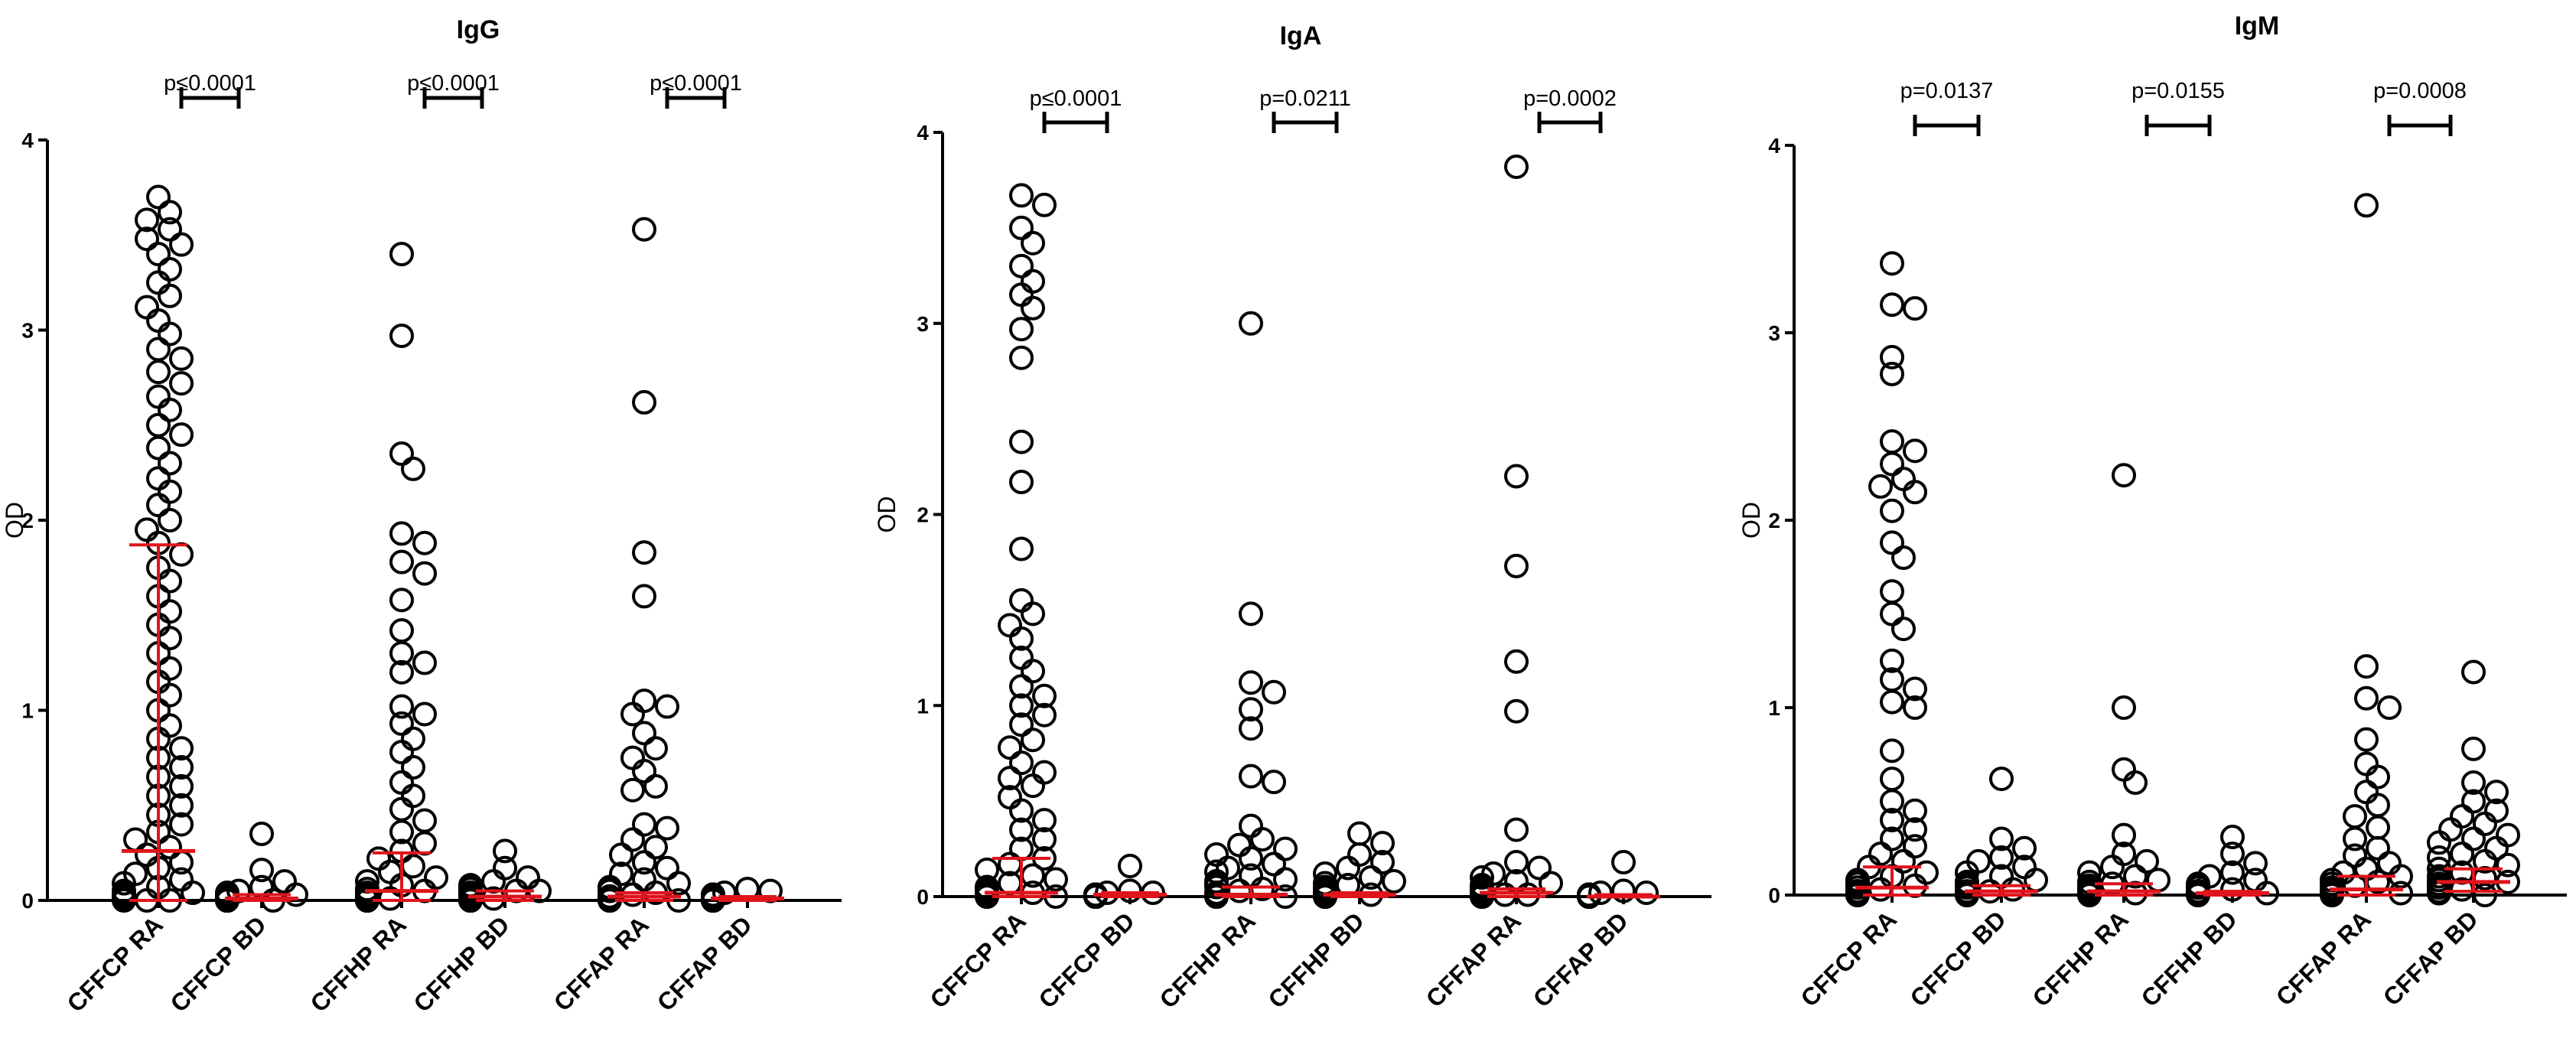  Describe the element at coordinates (1958, 958) in the screenshot. I see `x-tick-label: CFFCP BD` at that location.